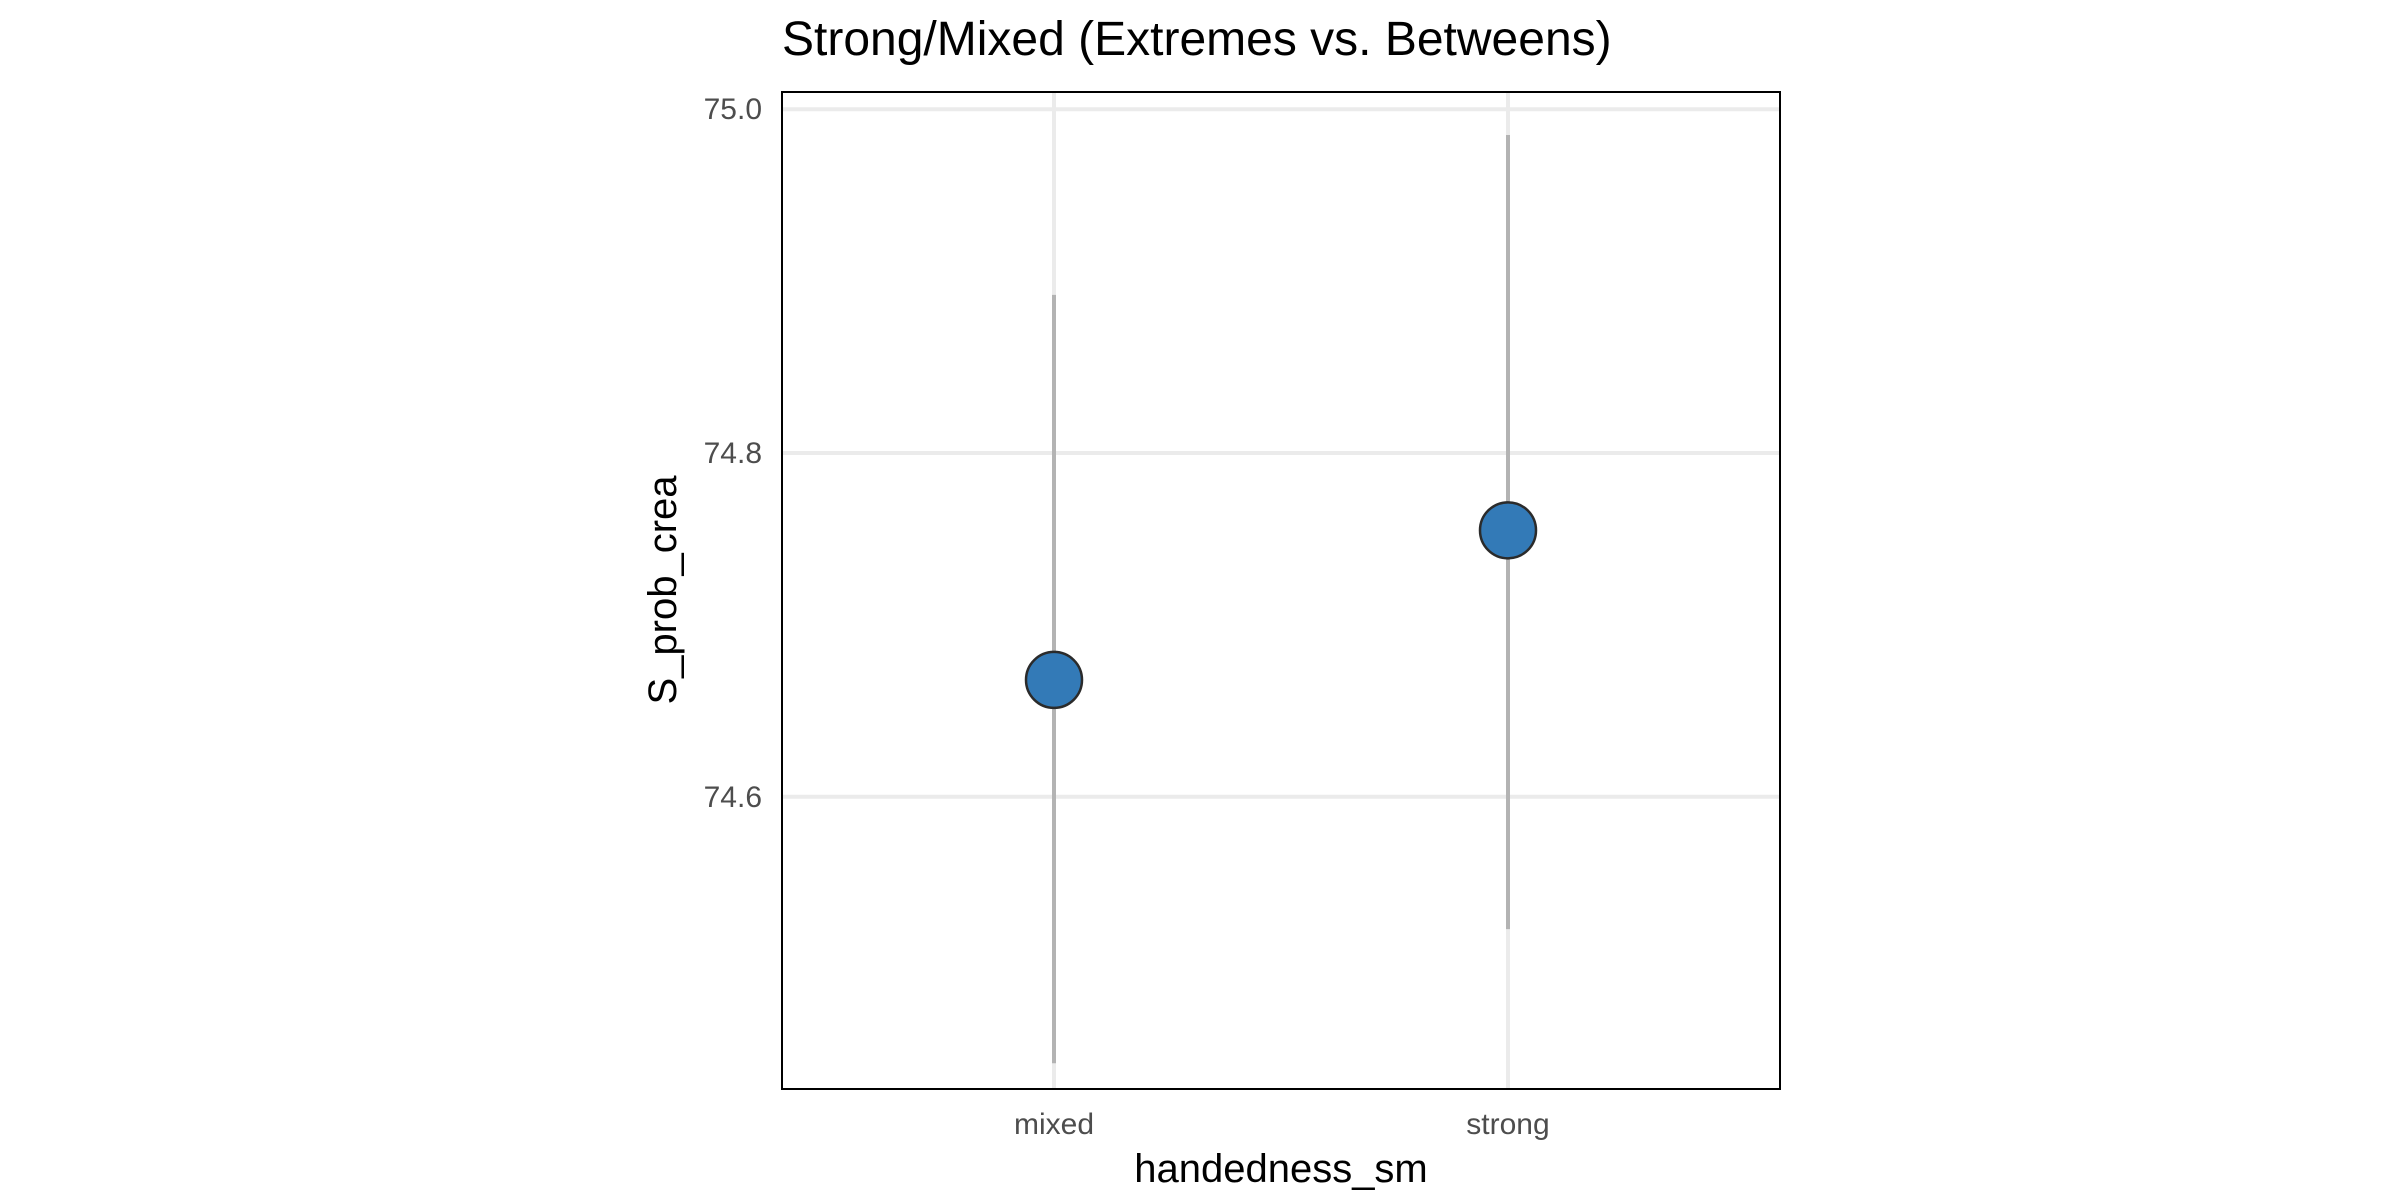  I want to click on y-axis-ticks: 74.6 74.8 75.0, so click(733, 453).